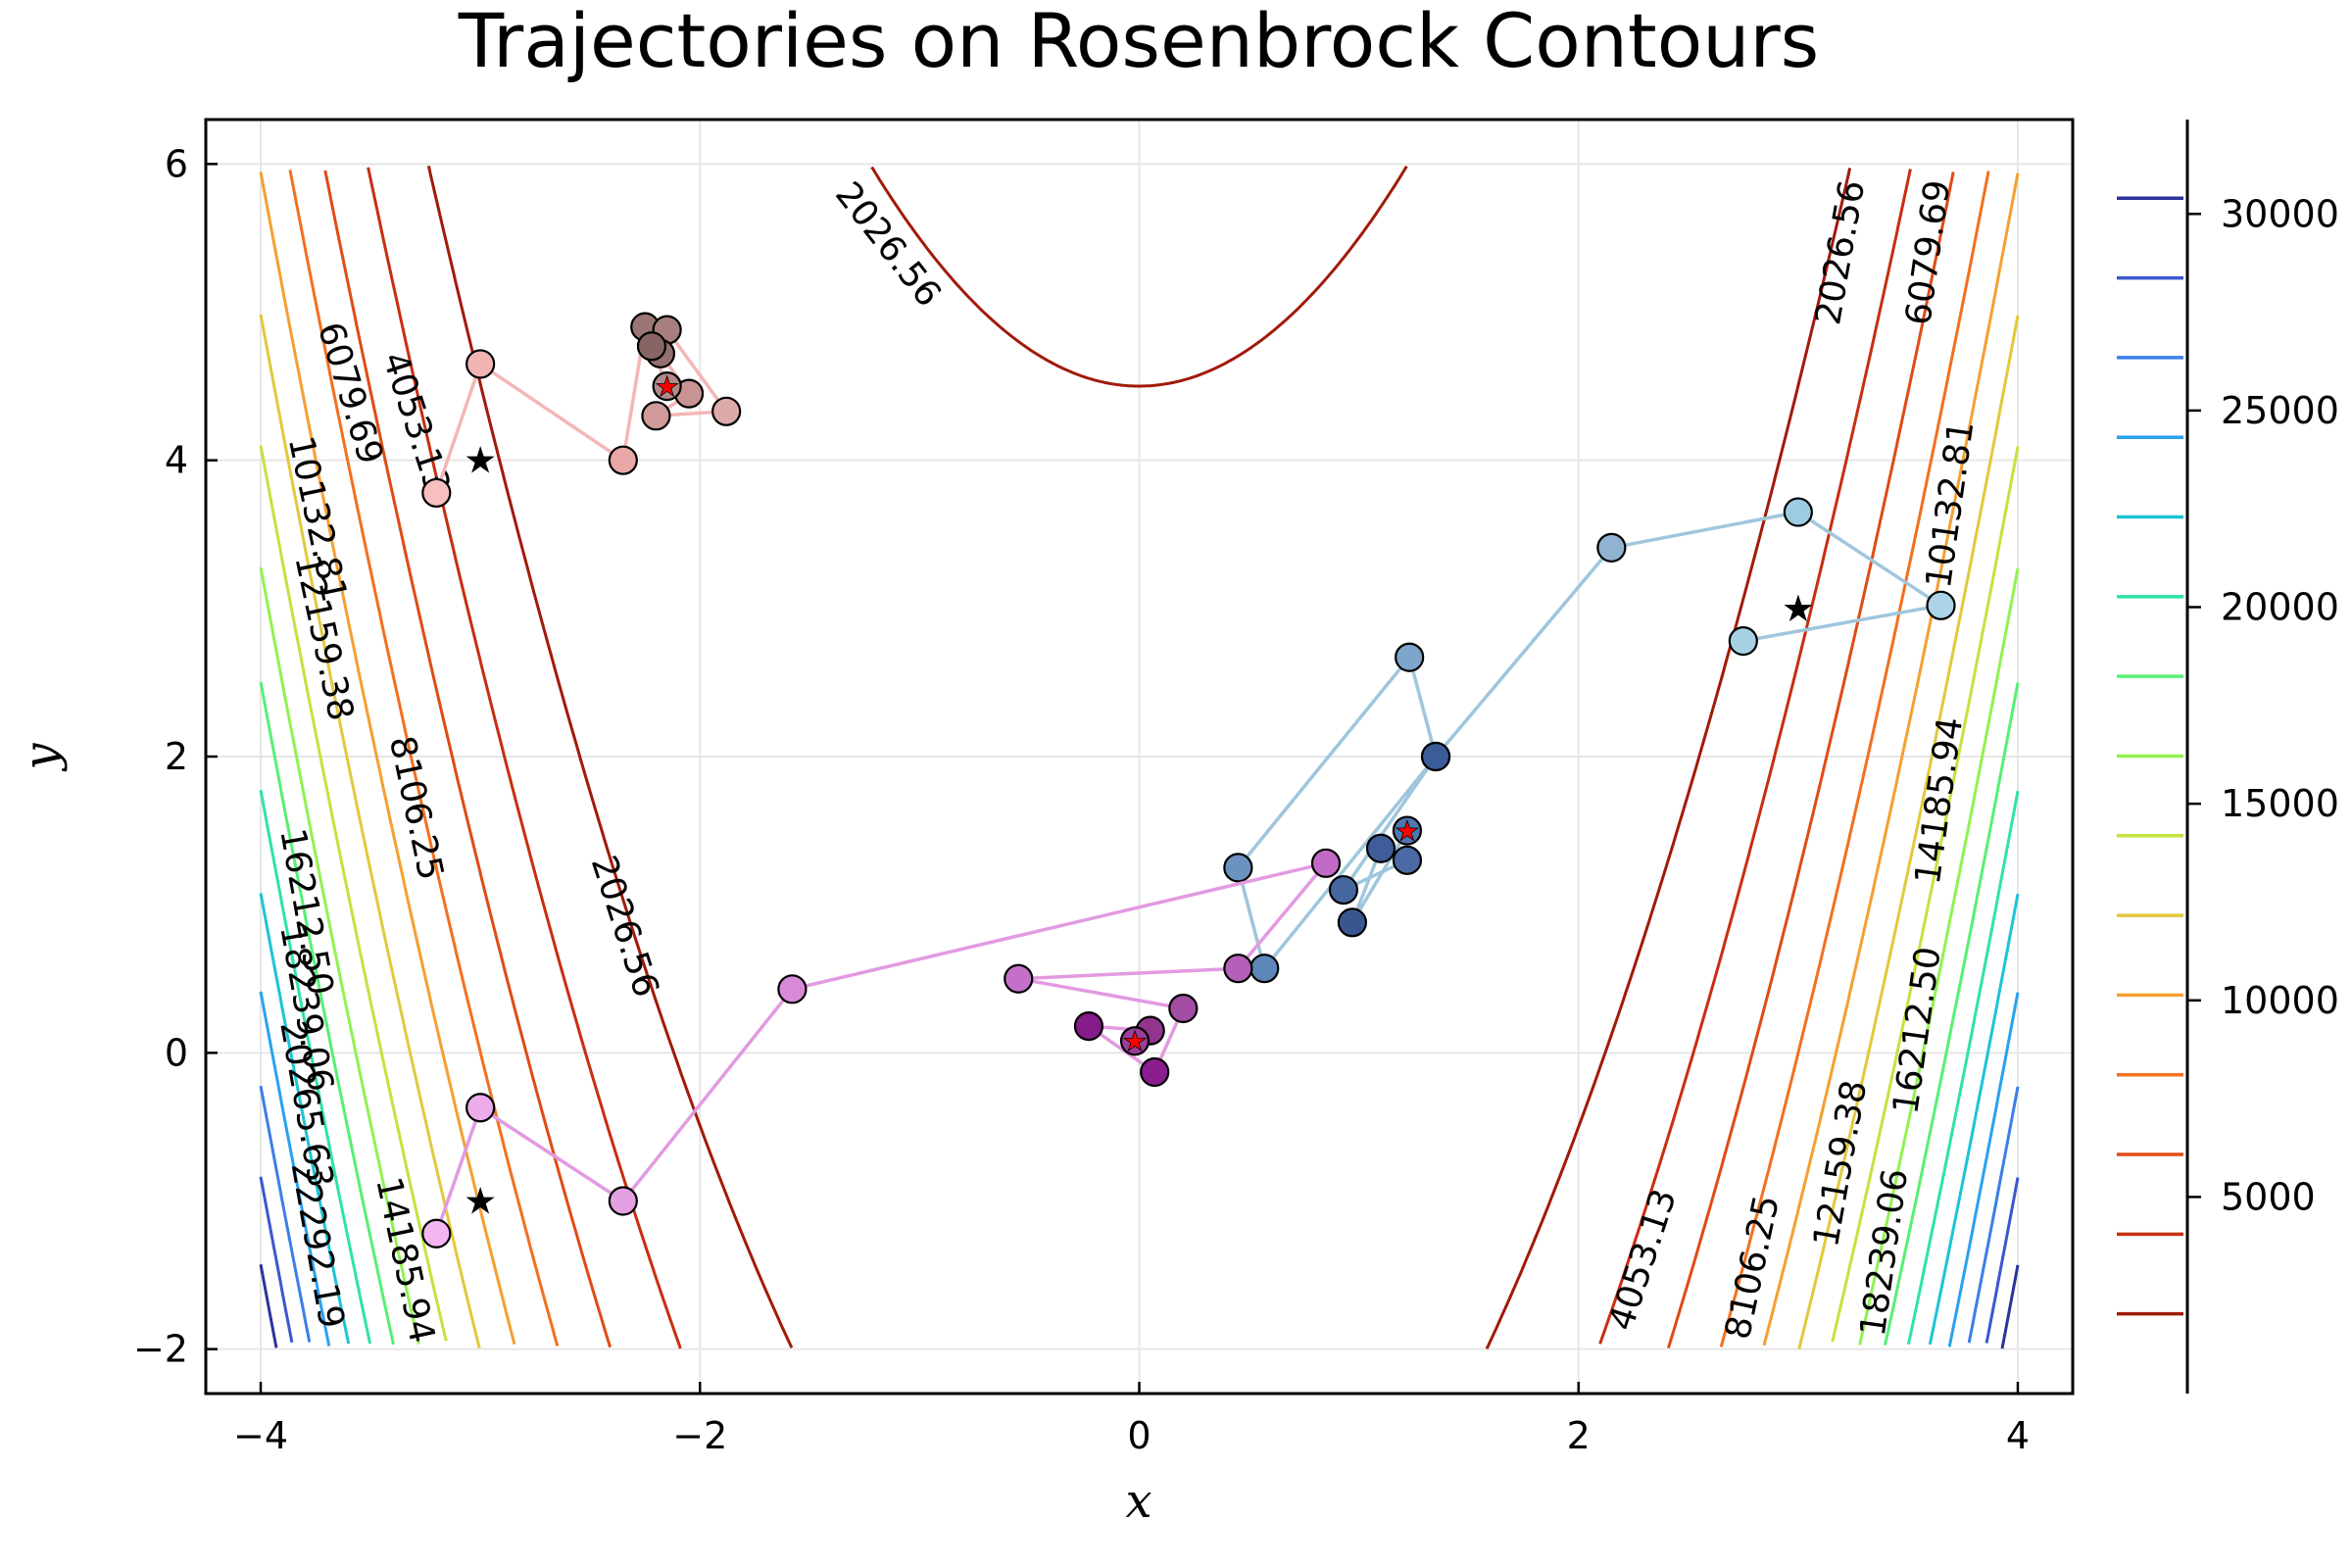  What do you see at coordinates (699, 1435) in the screenshot?
I see `x-tick-label-1: −2` at bounding box center [699, 1435].